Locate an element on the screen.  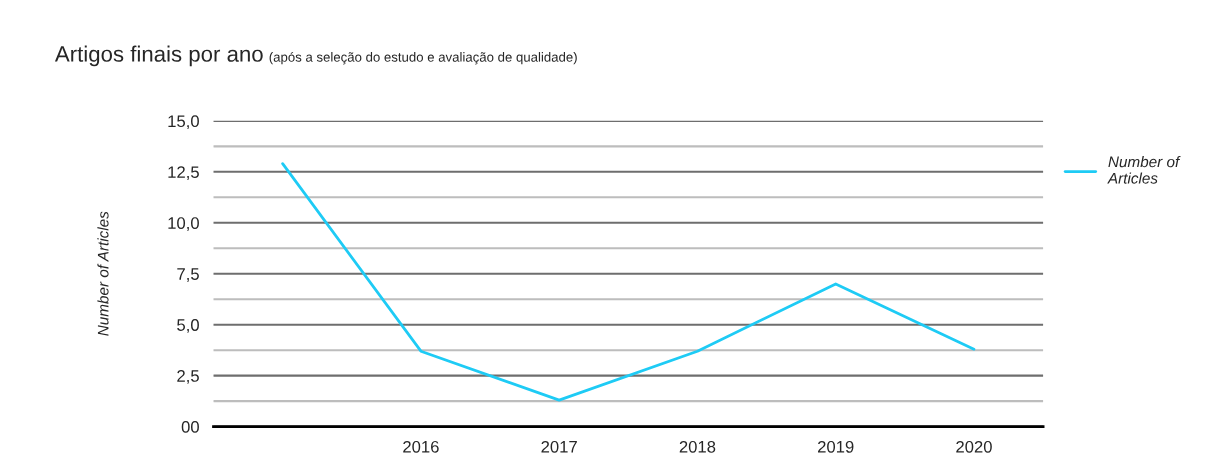
x-tick-label: 2020 is located at coordinates (974, 446).